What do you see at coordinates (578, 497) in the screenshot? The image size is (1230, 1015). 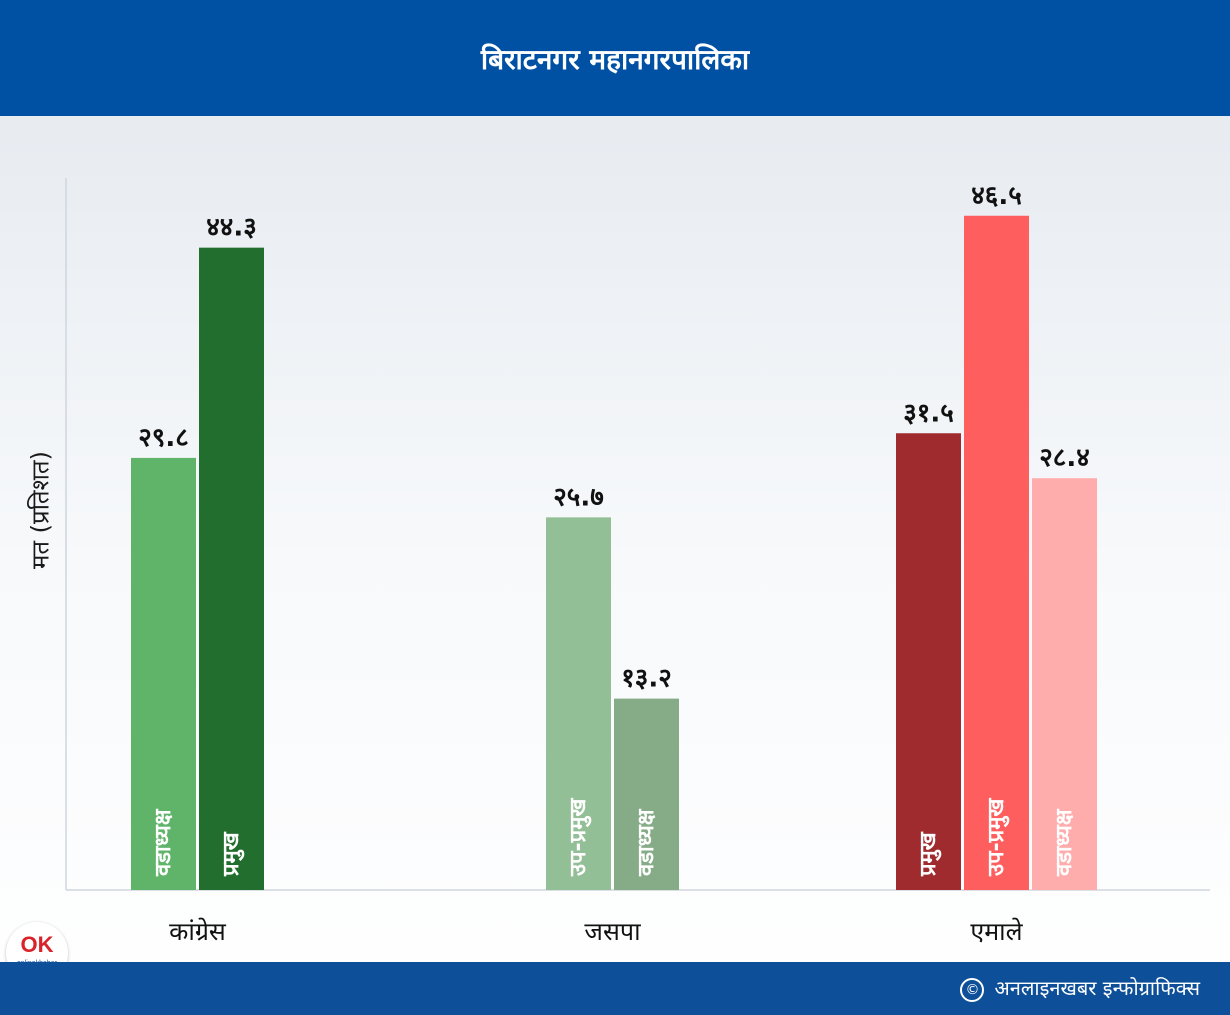 I see `data-label: २५.७` at bounding box center [578, 497].